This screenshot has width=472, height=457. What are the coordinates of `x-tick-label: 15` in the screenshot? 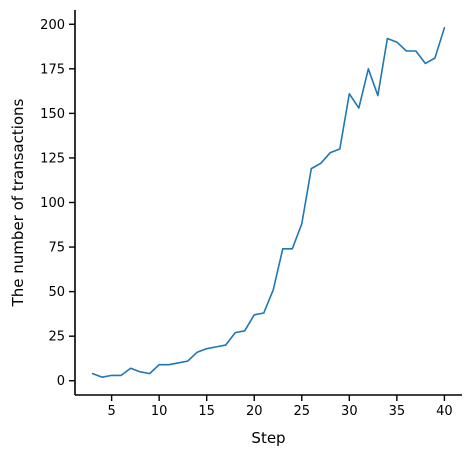 It's located at (206, 411).